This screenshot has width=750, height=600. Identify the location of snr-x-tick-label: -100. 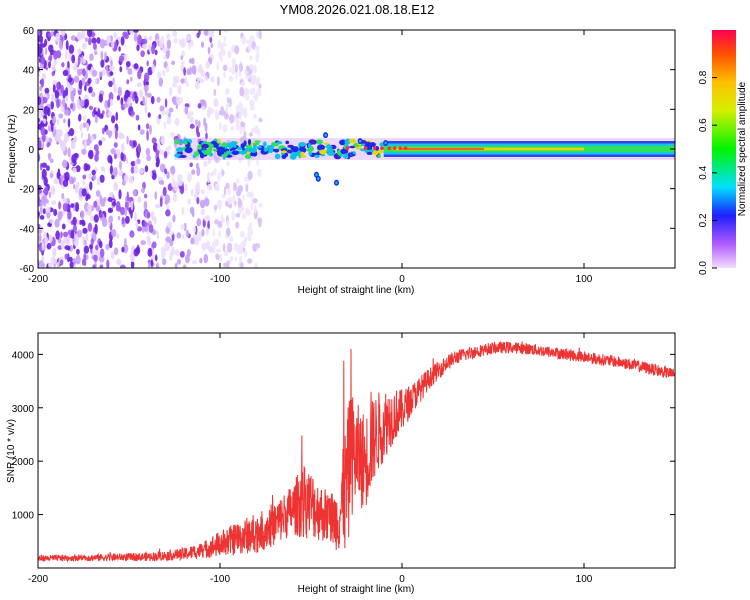
(220, 579).